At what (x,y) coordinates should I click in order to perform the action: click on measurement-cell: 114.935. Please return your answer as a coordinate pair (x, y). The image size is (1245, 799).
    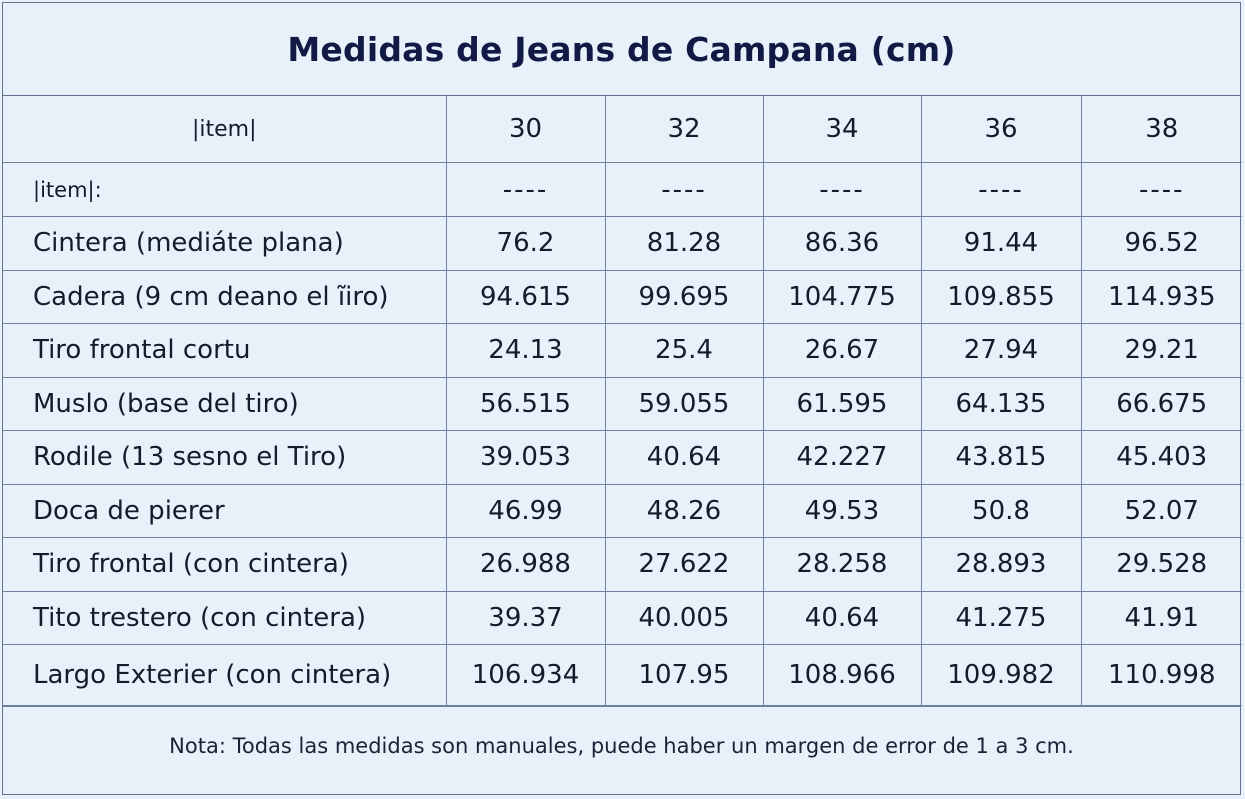
    Looking at the image, I should click on (1161, 296).